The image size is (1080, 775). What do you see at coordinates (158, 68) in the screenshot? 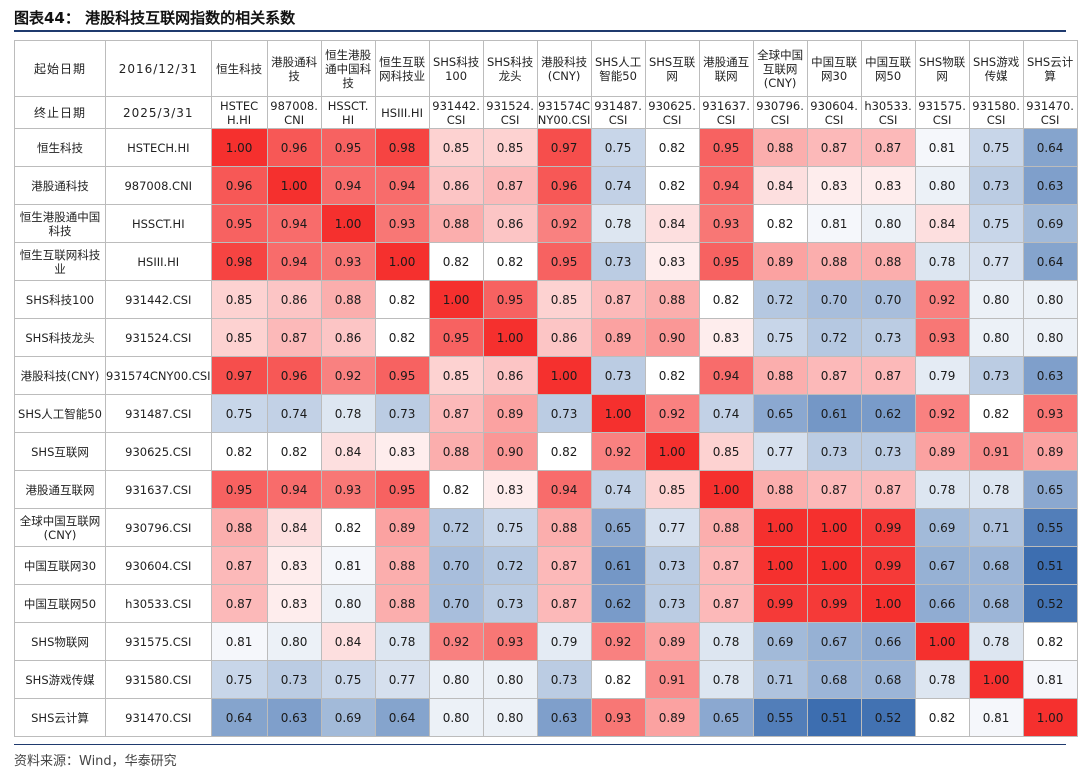
I see `start-date-value: 2016/12/31` at bounding box center [158, 68].